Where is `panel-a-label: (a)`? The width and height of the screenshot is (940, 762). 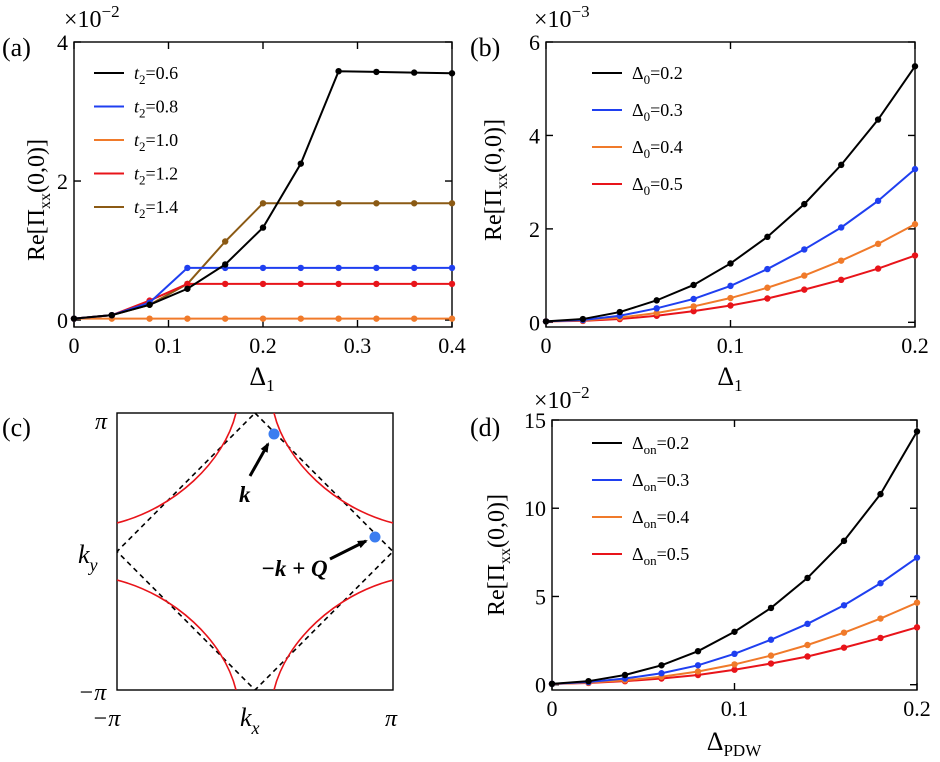
panel-a-label: (a) is located at coordinates (16, 47).